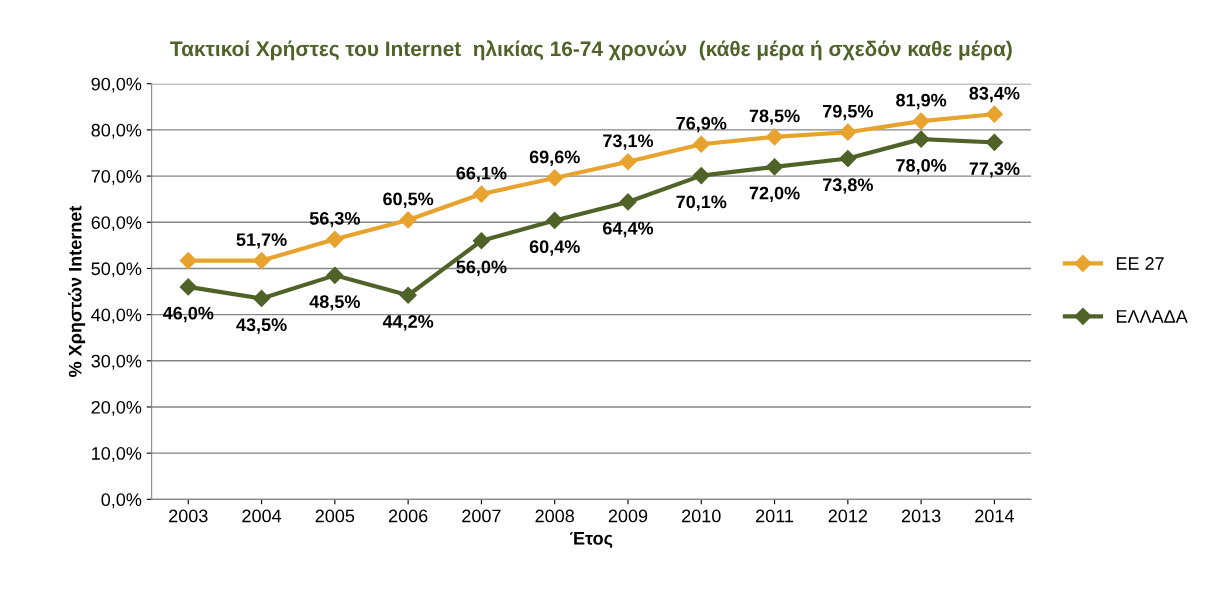  What do you see at coordinates (408, 323) in the screenshot?
I see `data-label: 44,2%` at bounding box center [408, 323].